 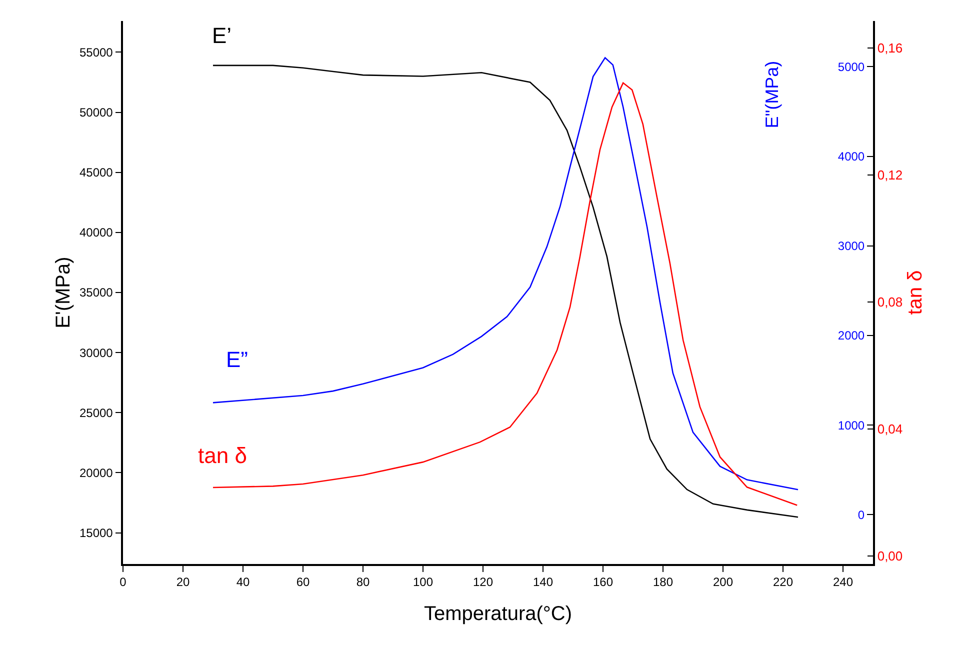 I want to click on x-tick-label: 120, so click(x=483, y=582).